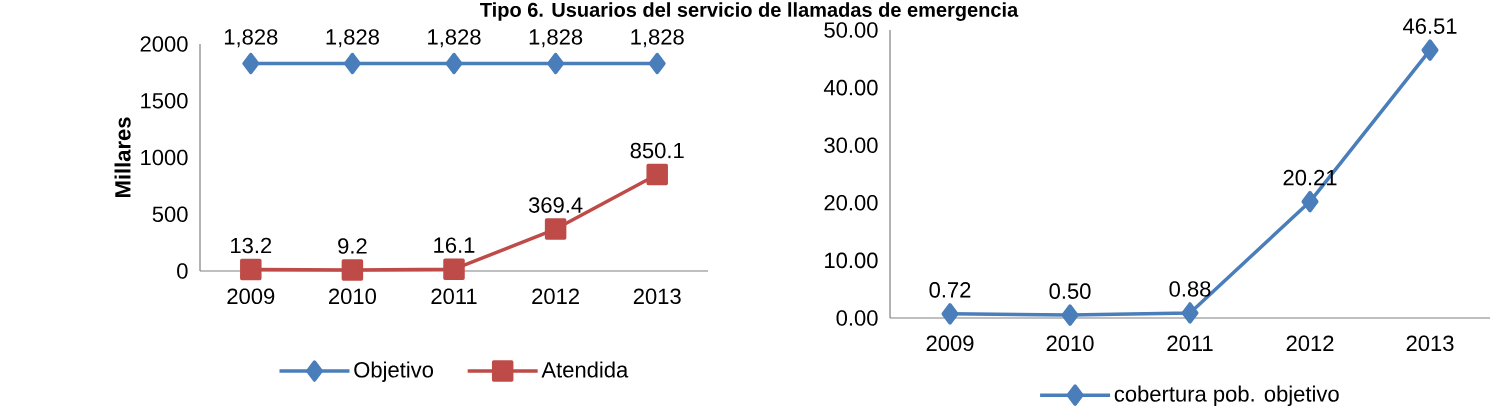 This screenshot has height=414, width=1499. I want to click on y-tick-label: 0.00, so click(857, 318).